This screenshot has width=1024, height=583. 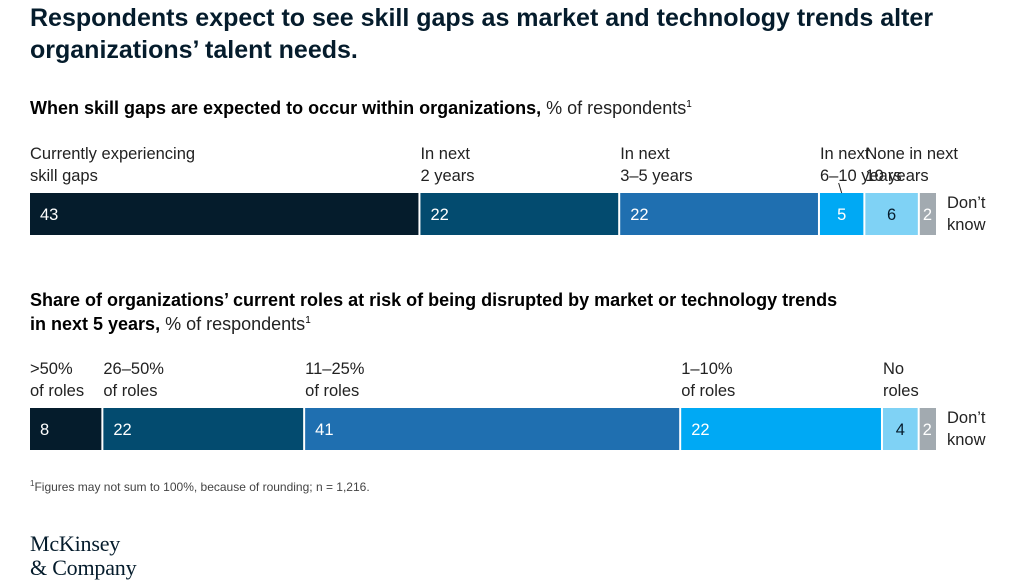 What do you see at coordinates (75, 543) in the screenshot?
I see `logo-line1: McKinsey` at bounding box center [75, 543].